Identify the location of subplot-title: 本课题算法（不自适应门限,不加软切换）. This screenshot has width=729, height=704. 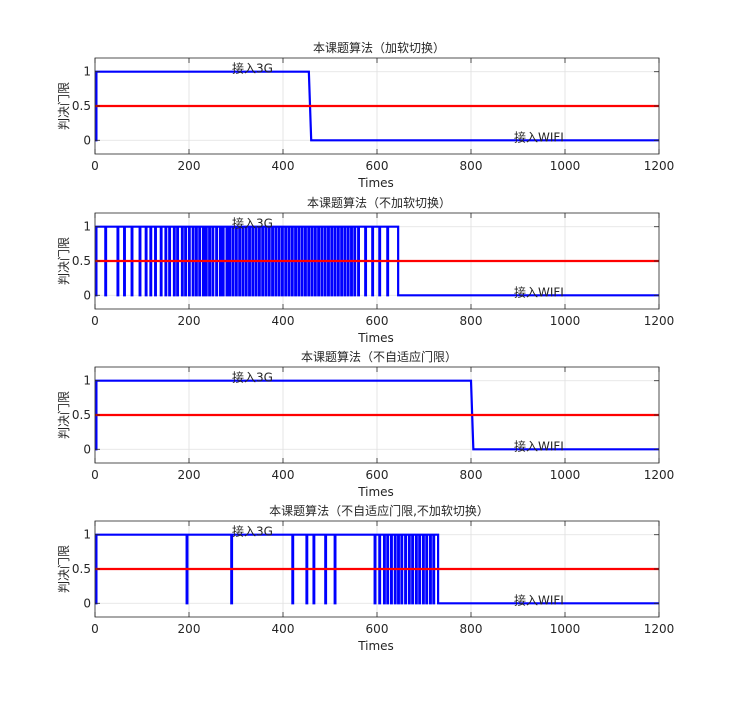
(379, 510).